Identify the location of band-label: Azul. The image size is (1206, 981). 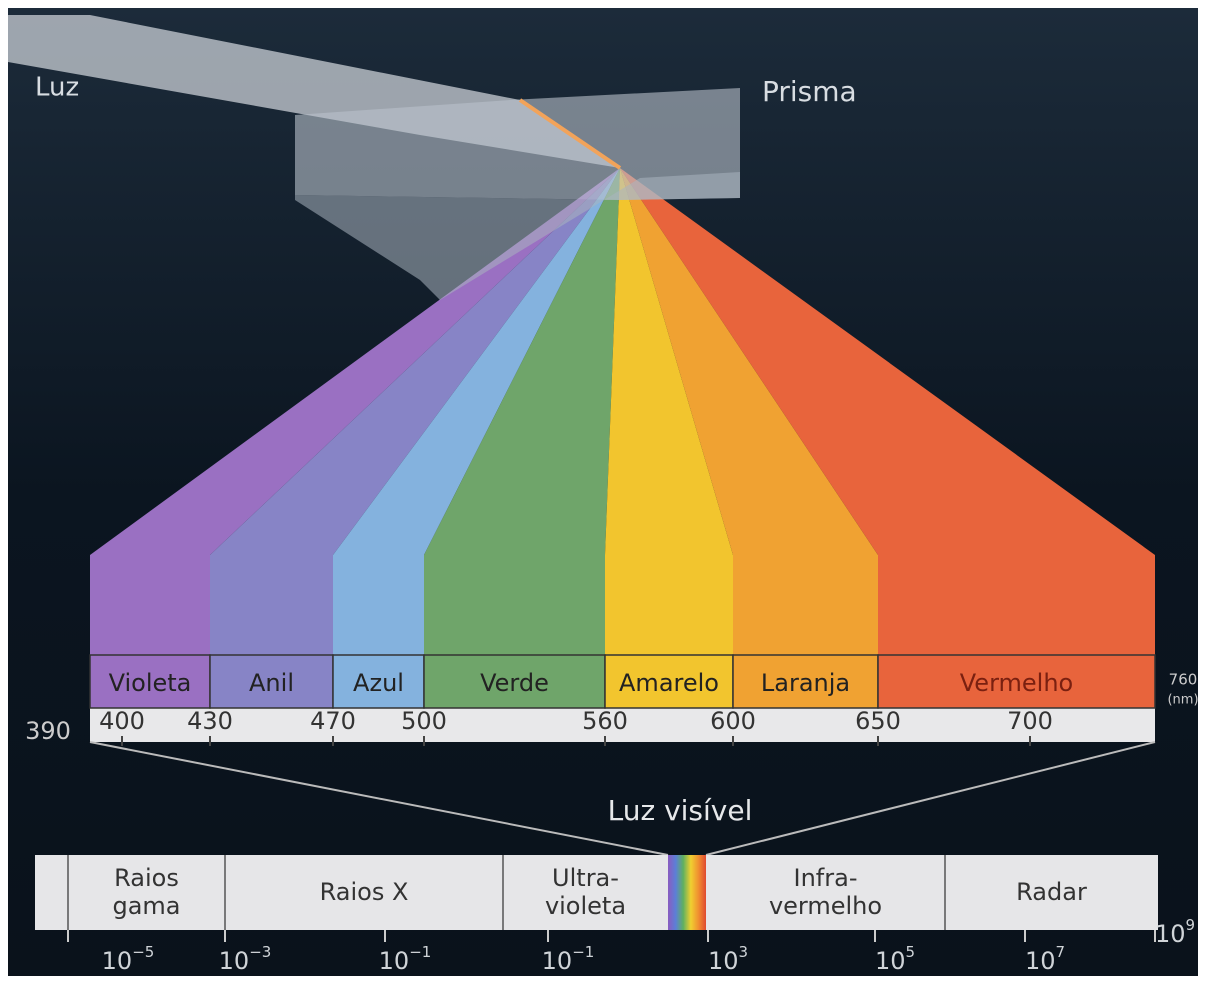
(378, 683).